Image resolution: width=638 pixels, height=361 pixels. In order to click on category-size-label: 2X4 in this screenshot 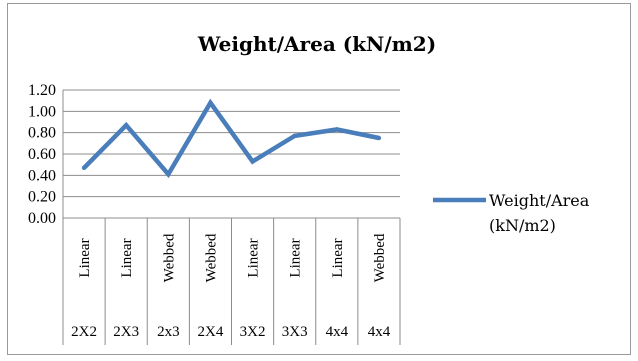, I will do `click(211, 332)`.